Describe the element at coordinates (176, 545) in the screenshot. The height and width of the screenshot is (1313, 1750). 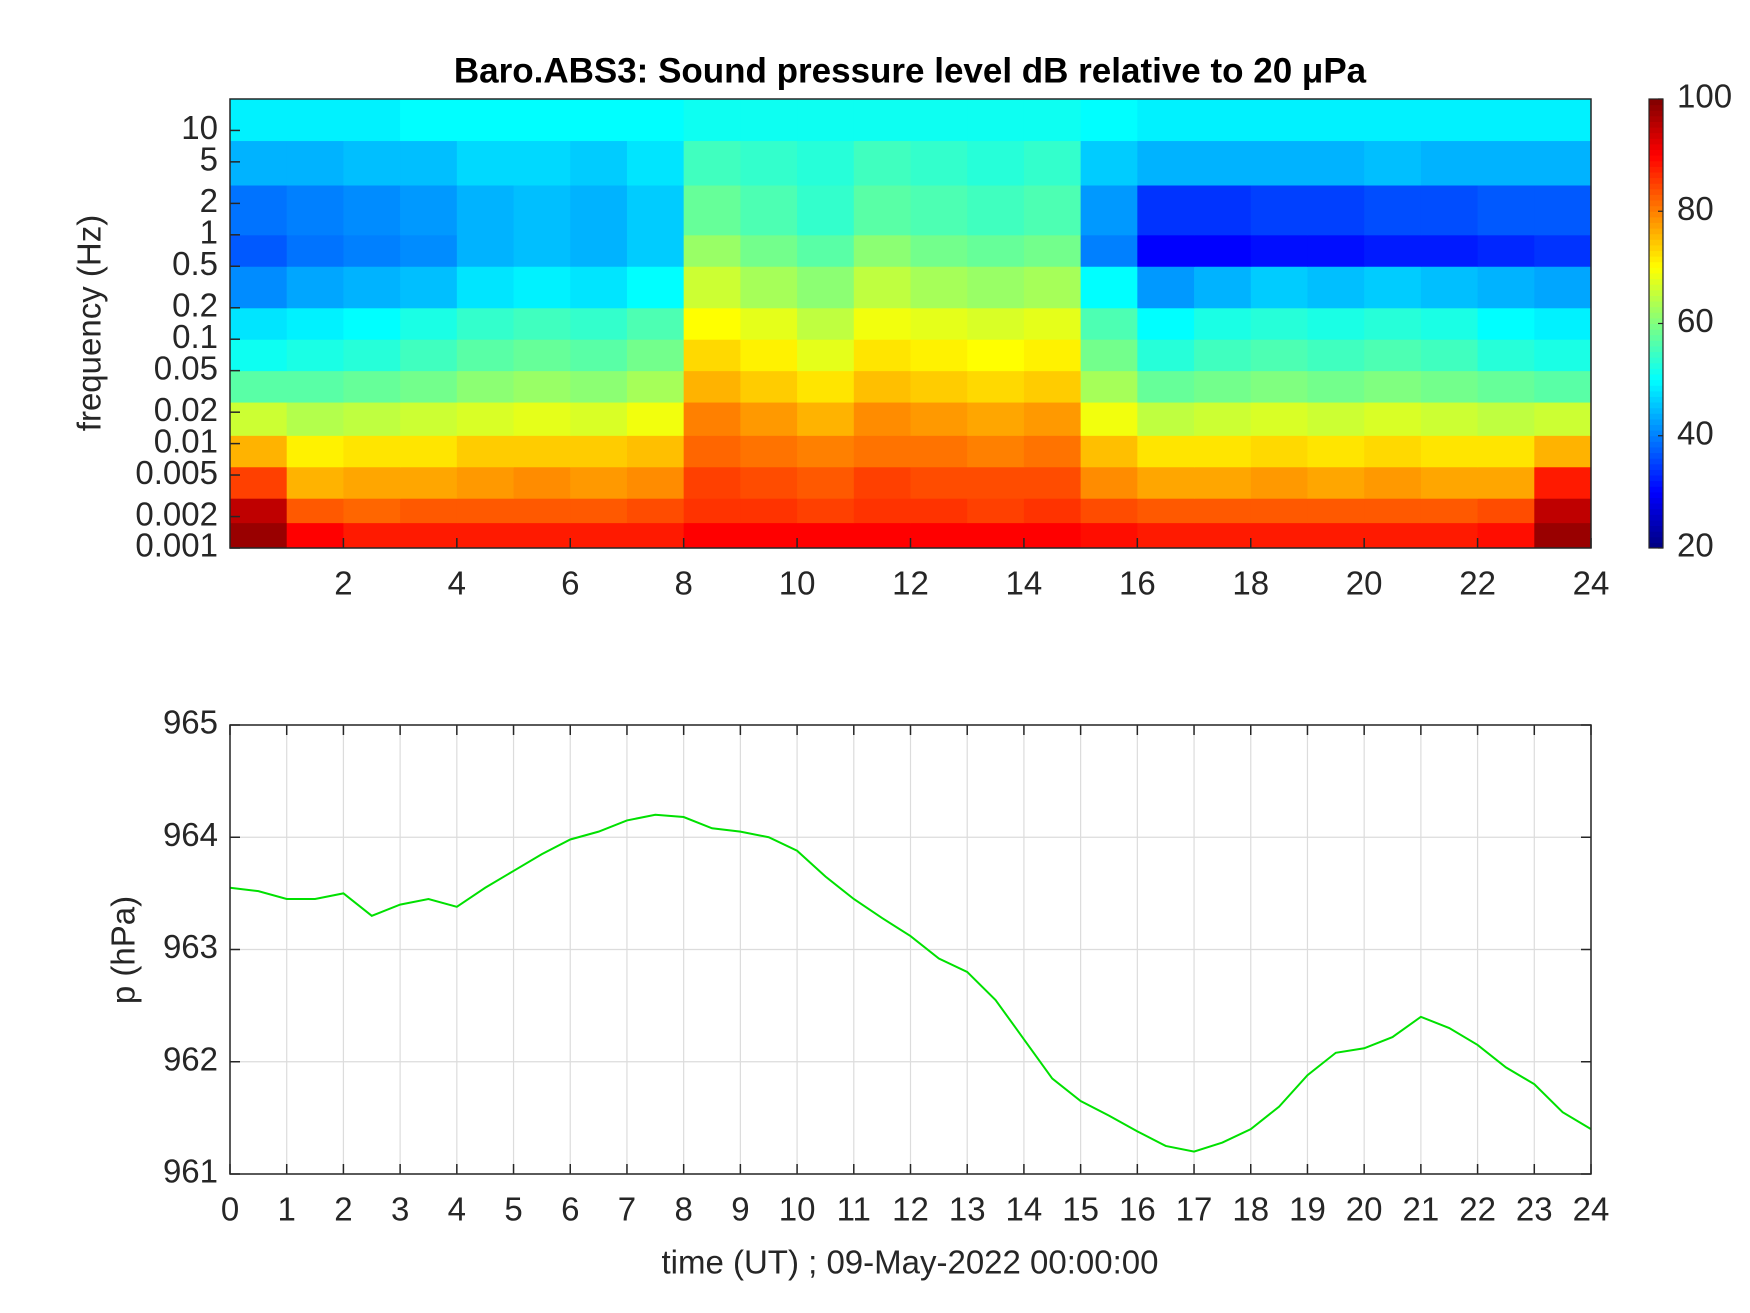
I see `y-tick-label: 0.001` at that location.